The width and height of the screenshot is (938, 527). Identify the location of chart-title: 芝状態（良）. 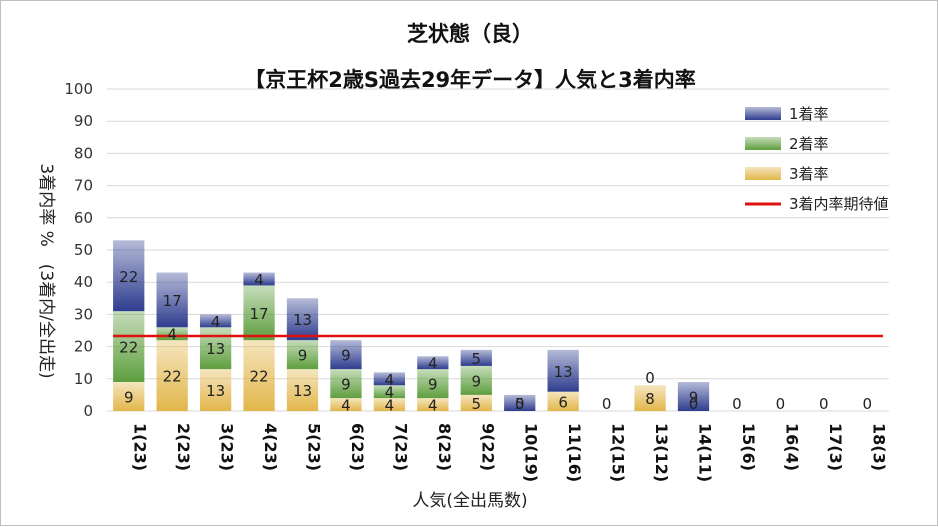
(470, 34).